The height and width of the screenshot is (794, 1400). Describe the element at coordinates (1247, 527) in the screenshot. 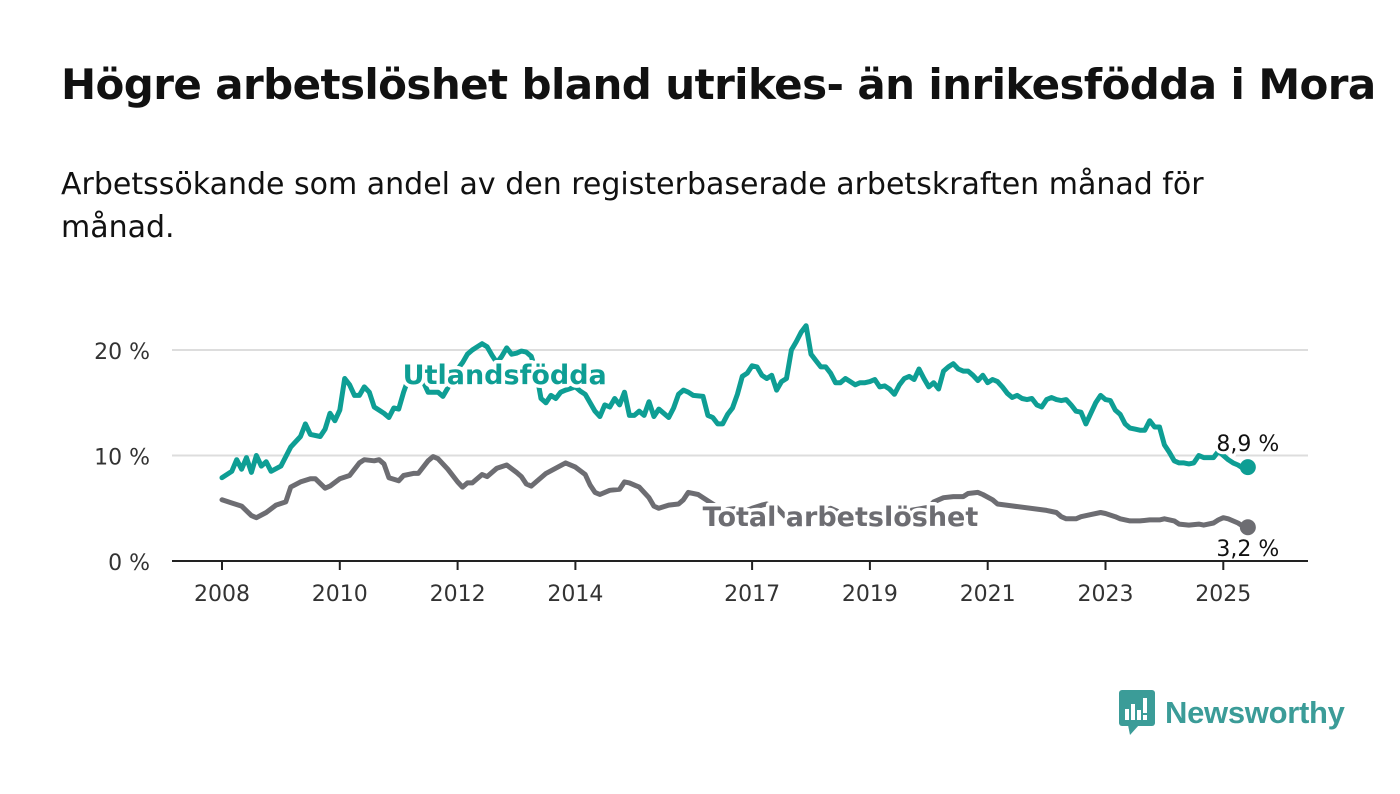

I see `total-end-point` at that location.